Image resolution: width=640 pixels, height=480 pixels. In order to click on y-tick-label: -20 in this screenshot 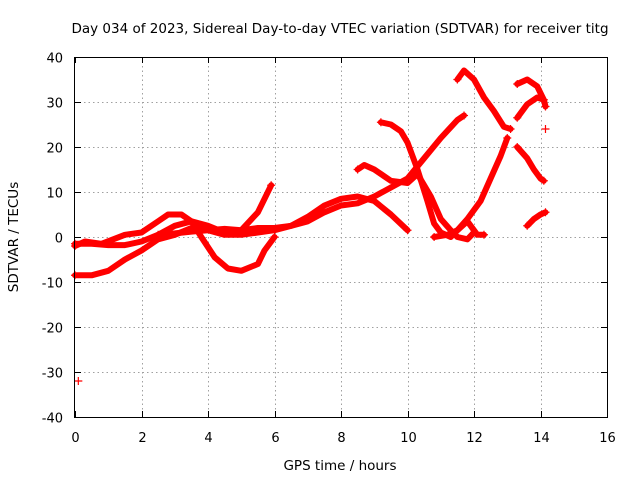, I will do `click(52, 329)`.